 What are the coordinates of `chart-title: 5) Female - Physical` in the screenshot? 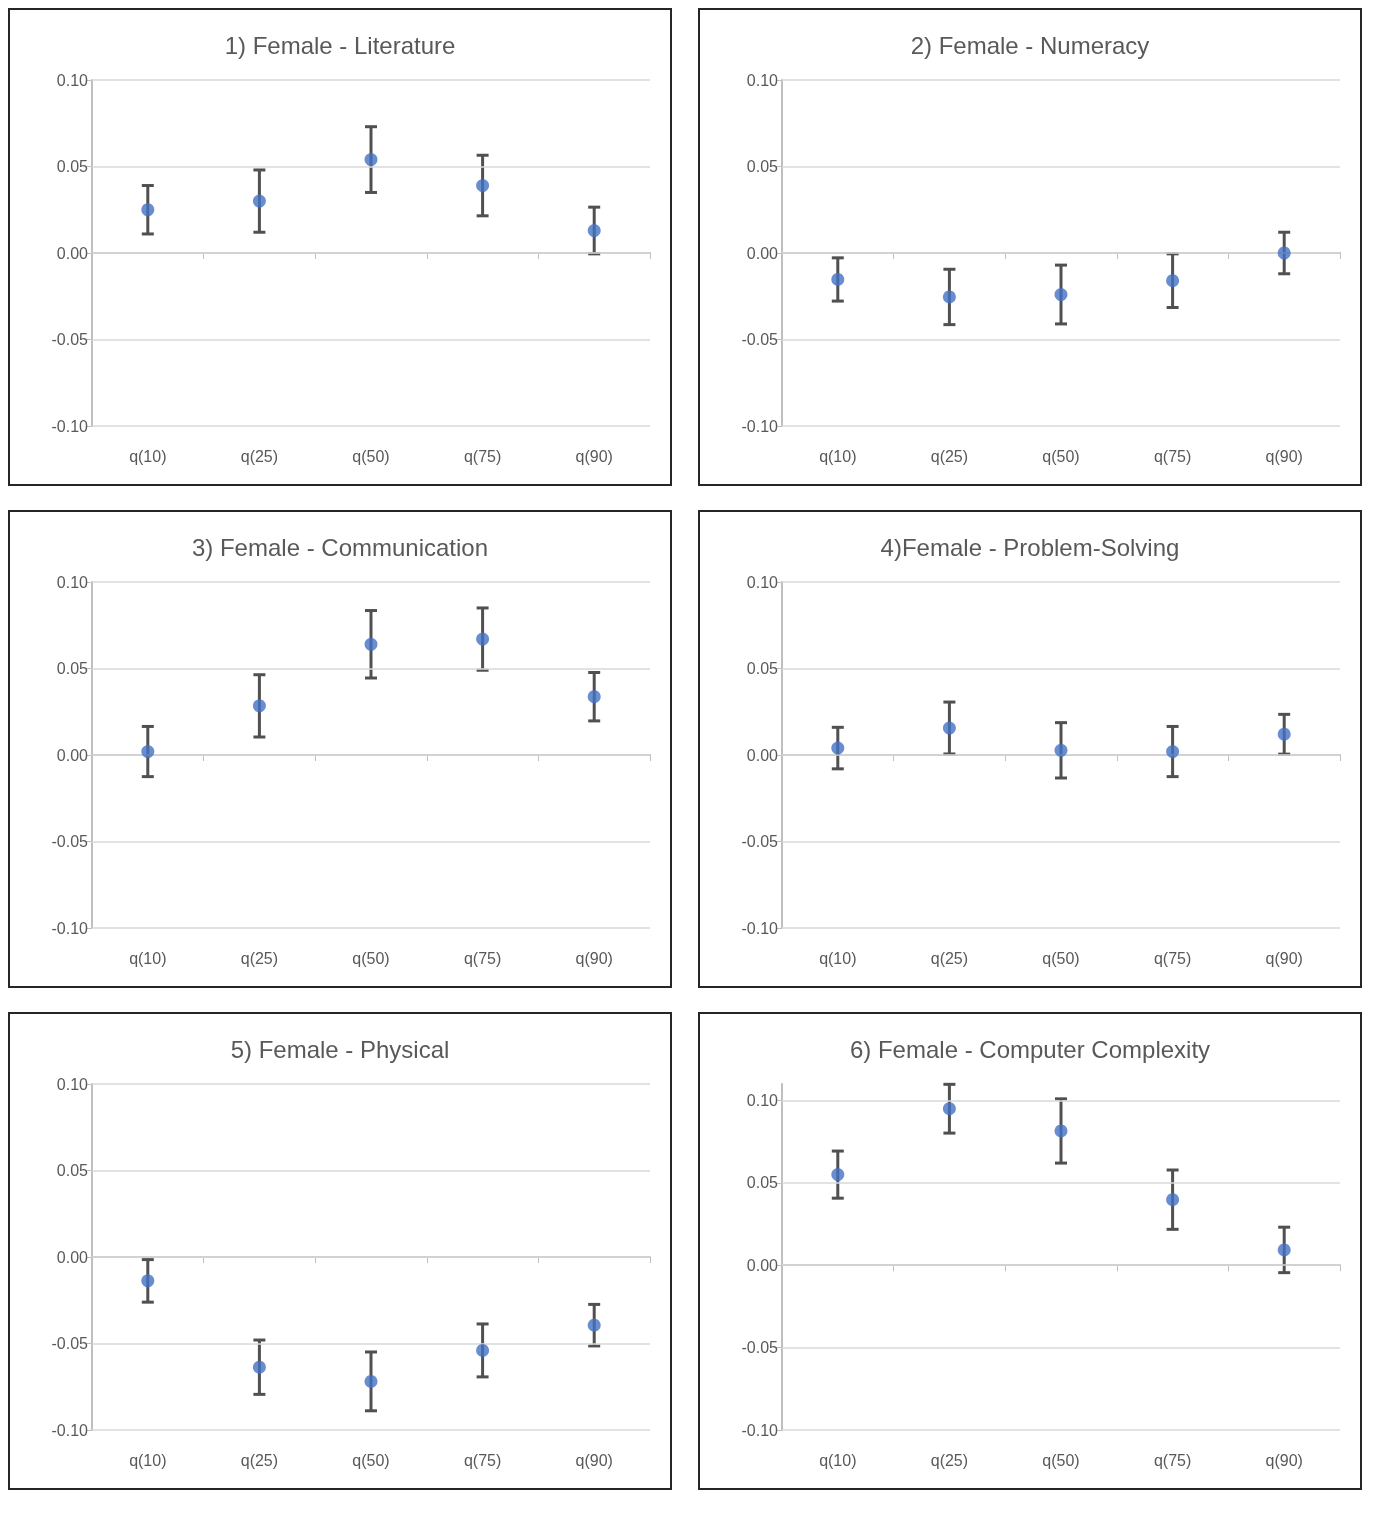 It's located at (340, 1049).